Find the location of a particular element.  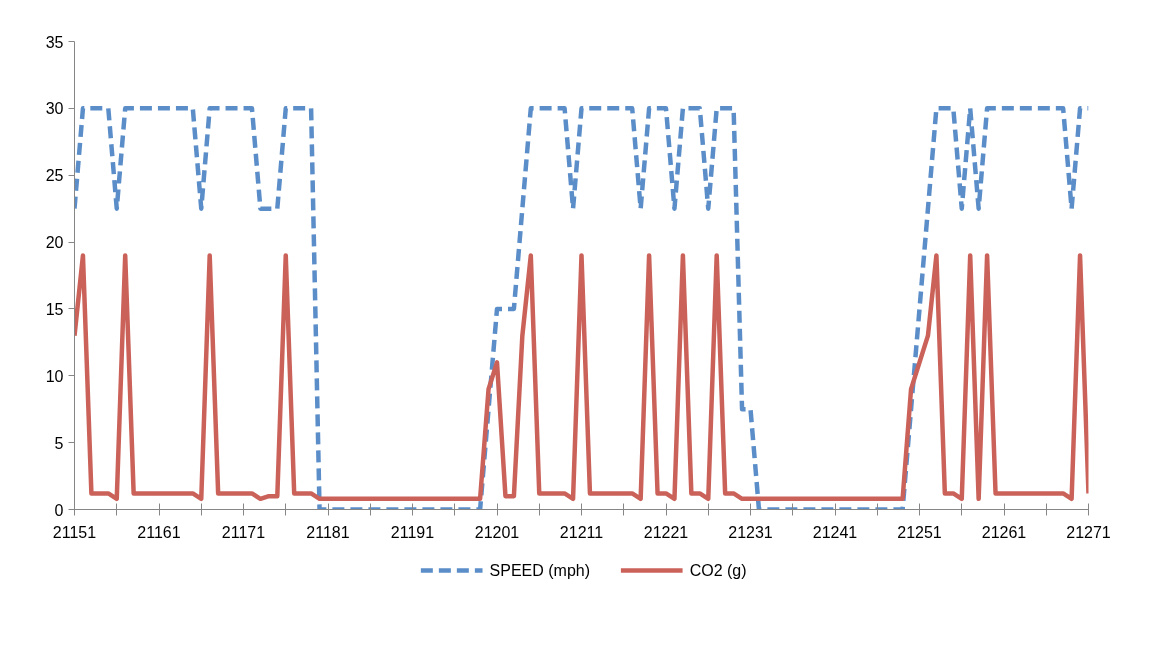

x-tick-label: 21261 is located at coordinates (1004, 532).